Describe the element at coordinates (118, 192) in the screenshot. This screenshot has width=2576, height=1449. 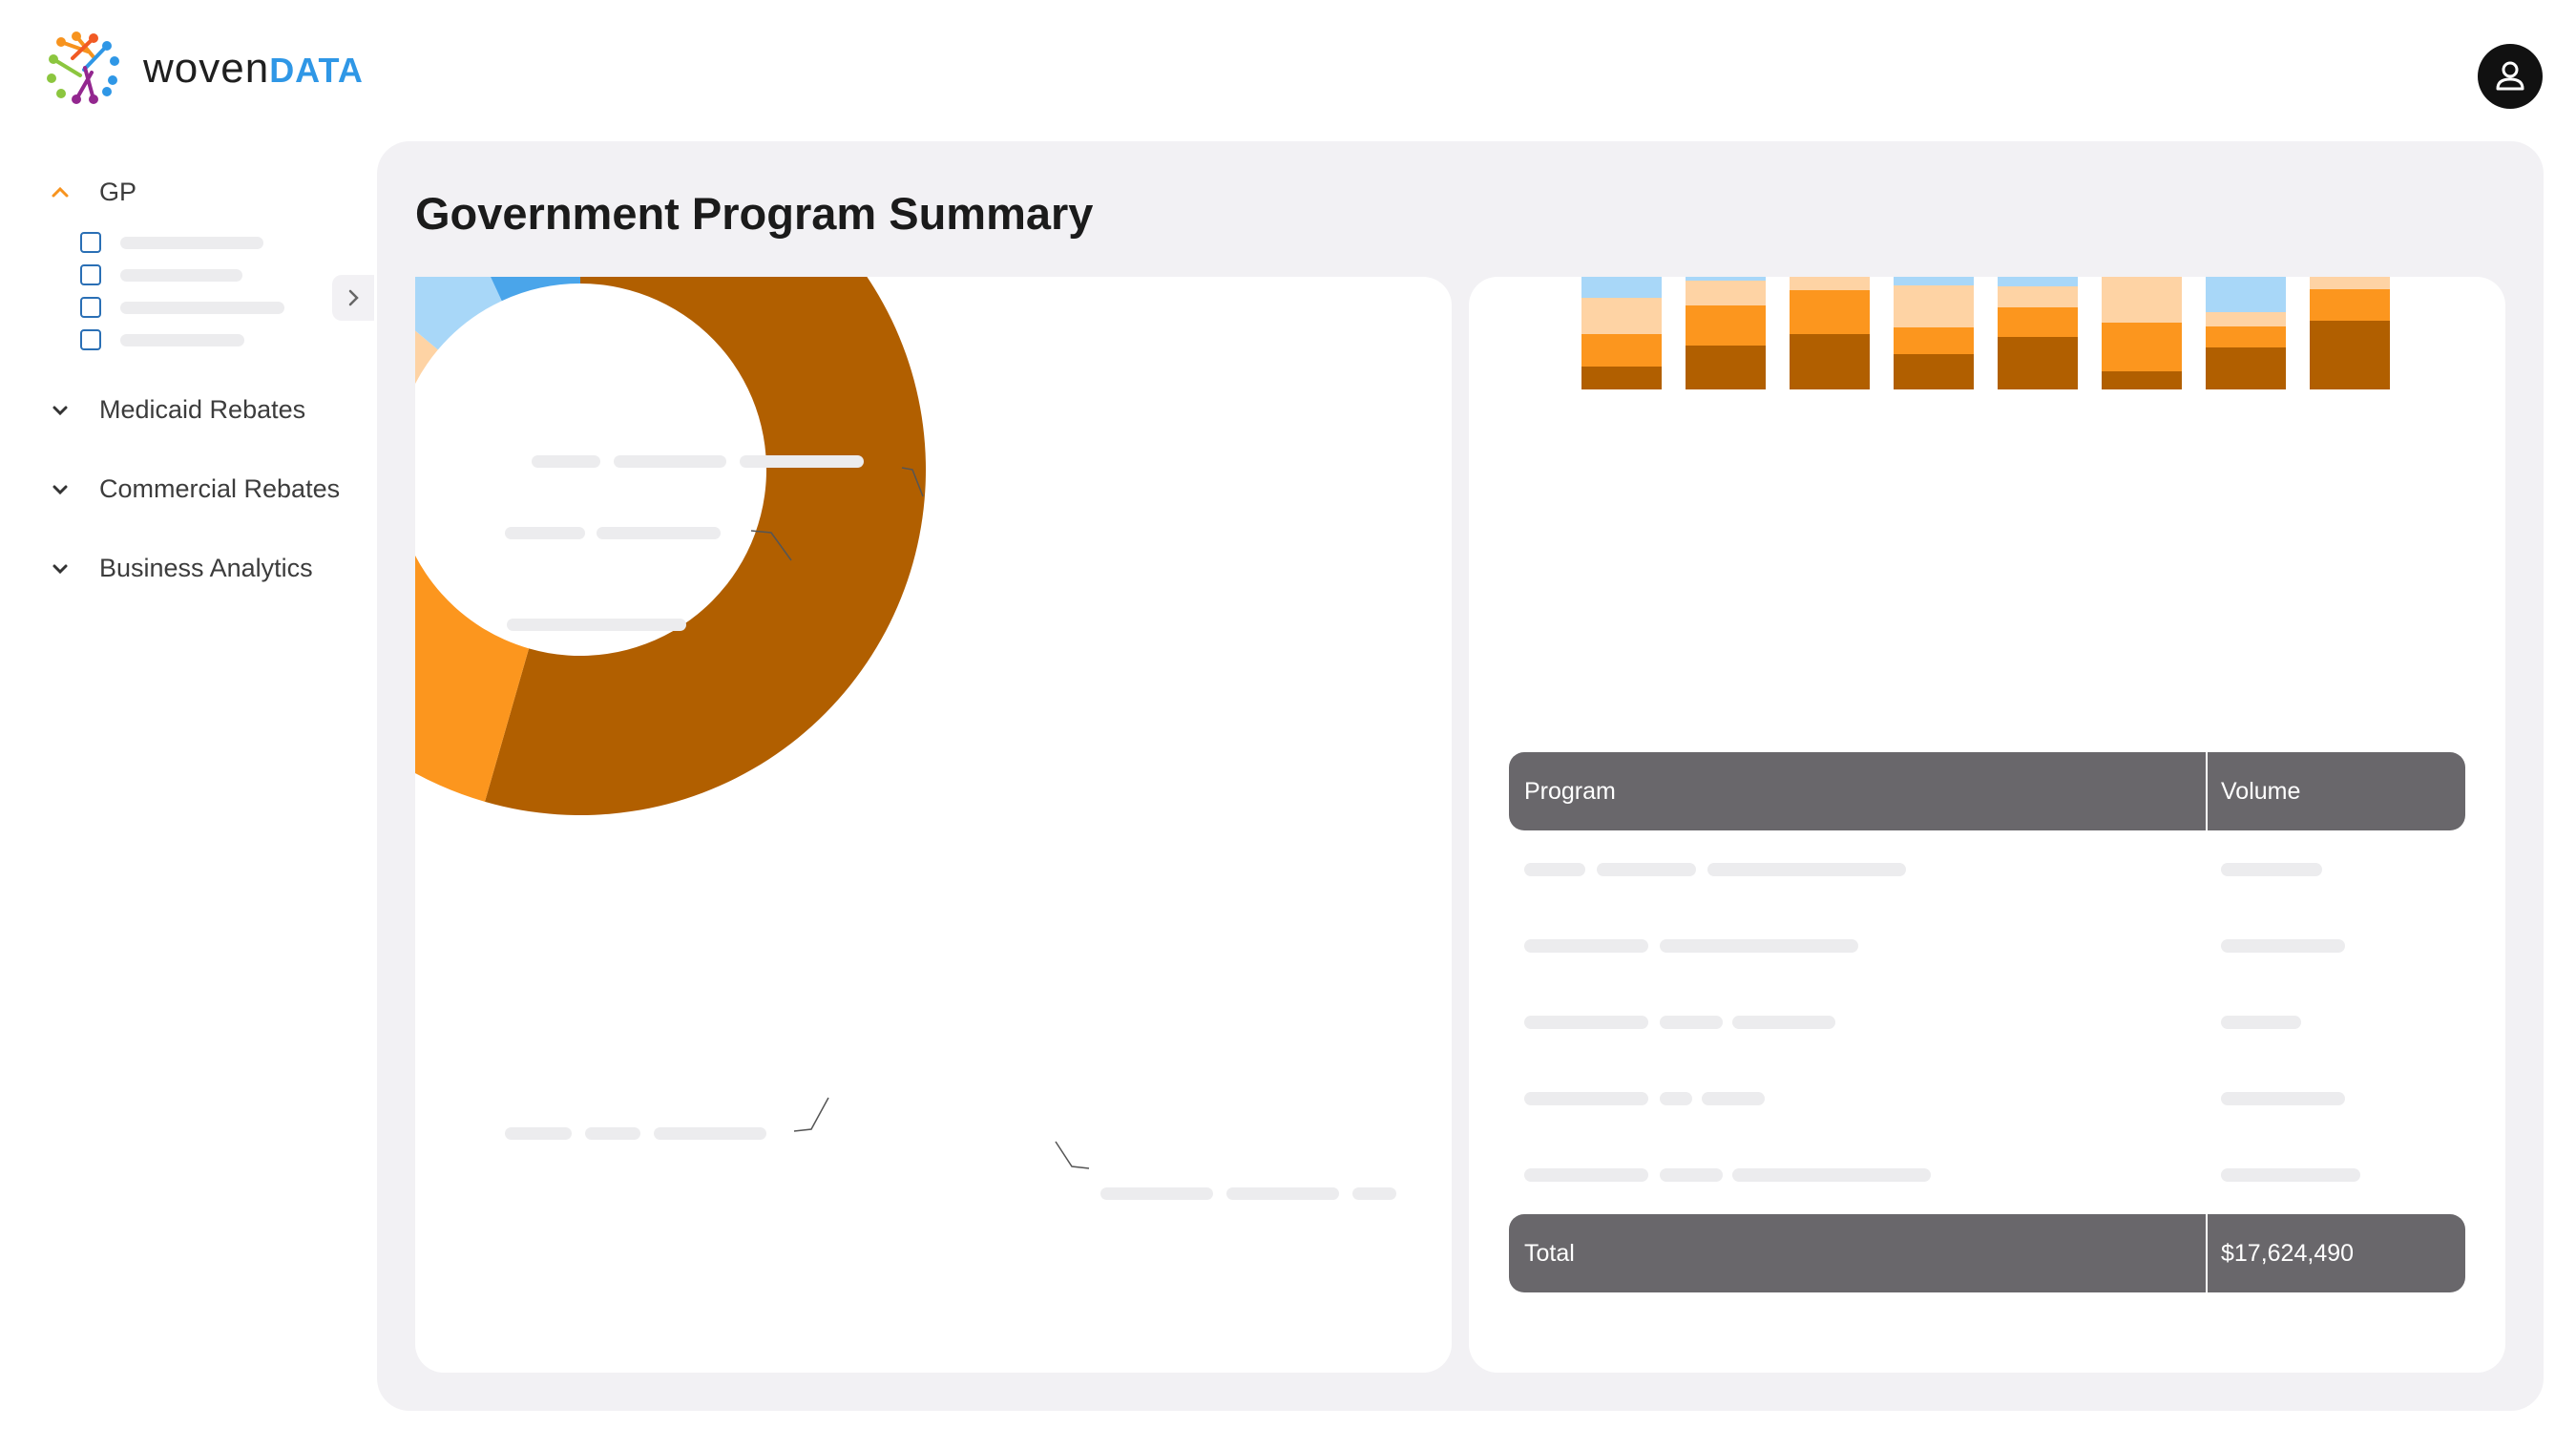
I see `sidebar-item-label: GP` at that location.